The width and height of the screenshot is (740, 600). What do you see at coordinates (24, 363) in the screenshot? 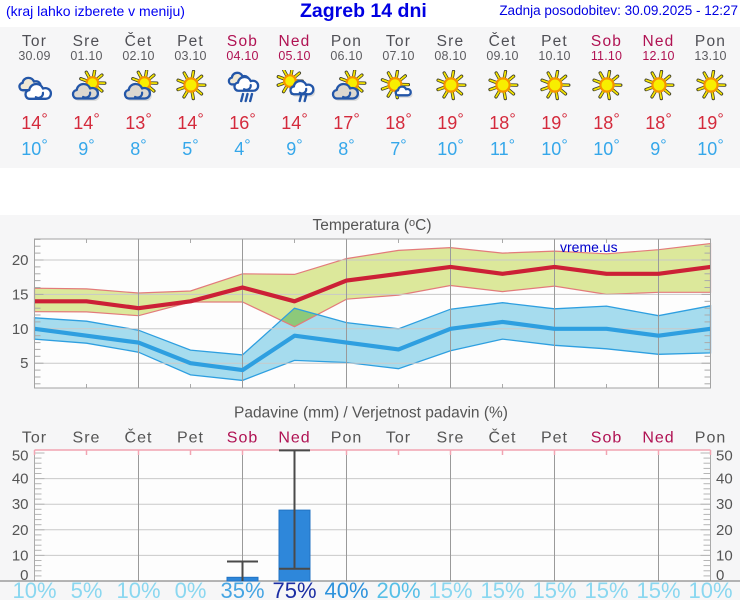
I see `svg-text: 5` at bounding box center [24, 363].